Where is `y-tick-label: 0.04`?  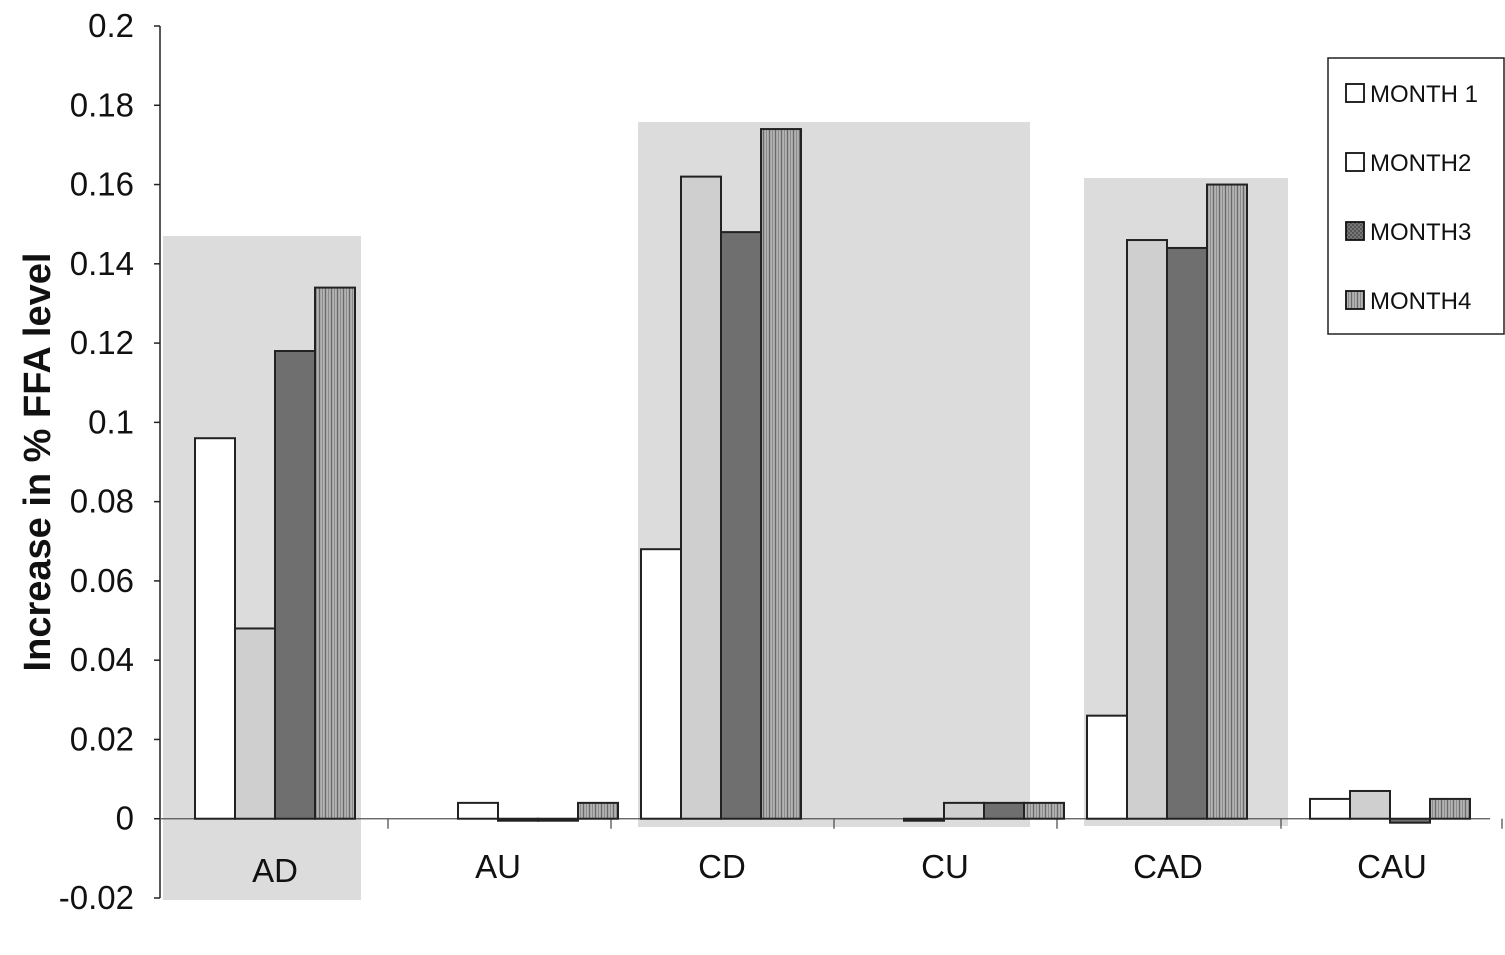
y-tick-label: 0.04 is located at coordinates (102, 659).